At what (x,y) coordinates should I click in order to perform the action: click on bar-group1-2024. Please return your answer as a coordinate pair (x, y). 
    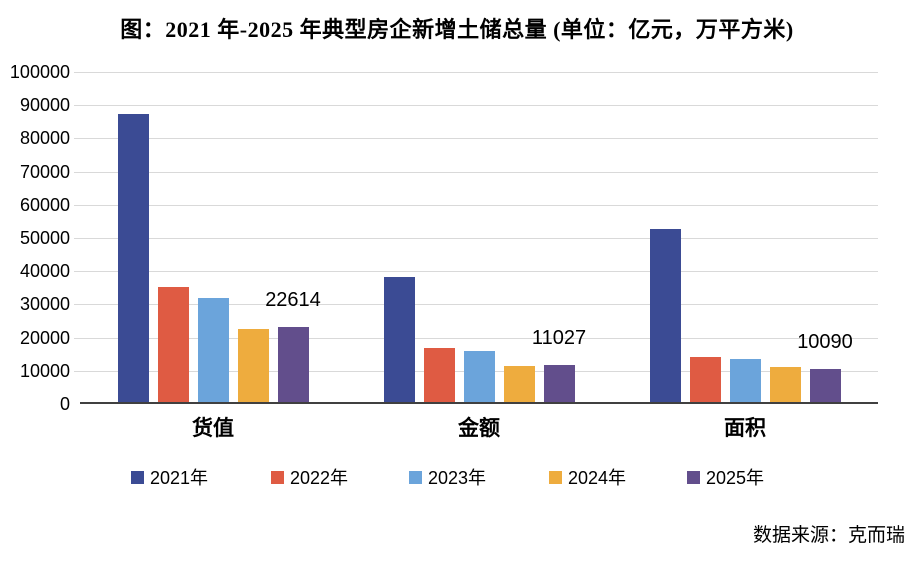
    Looking at the image, I should click on (253, 365).